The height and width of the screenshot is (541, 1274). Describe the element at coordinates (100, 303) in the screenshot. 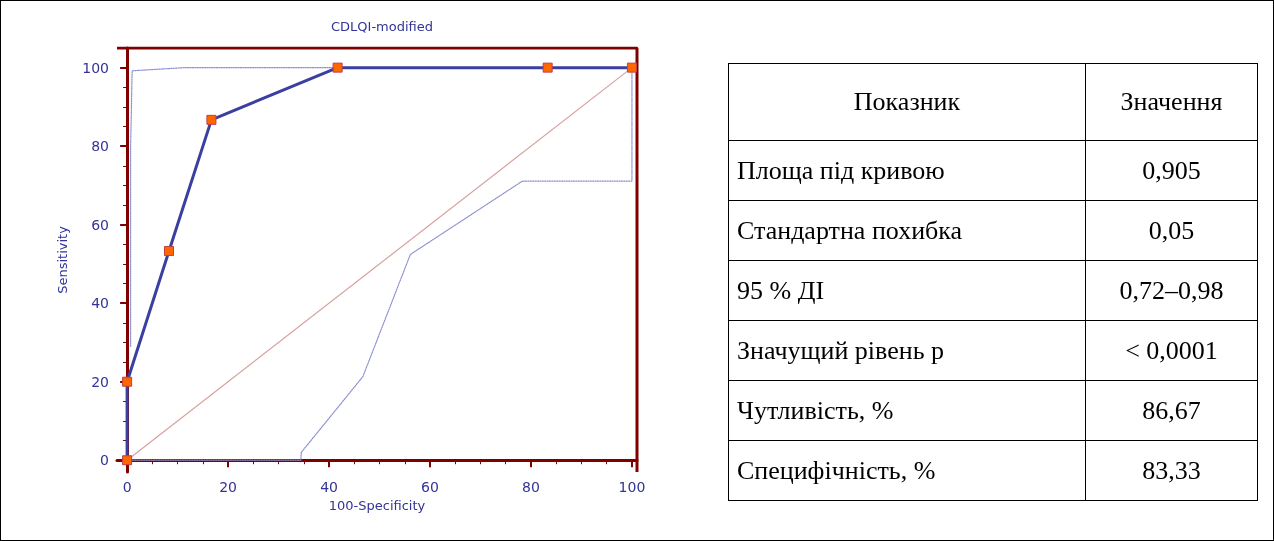

I see `y-tick-label: 40` at that location.